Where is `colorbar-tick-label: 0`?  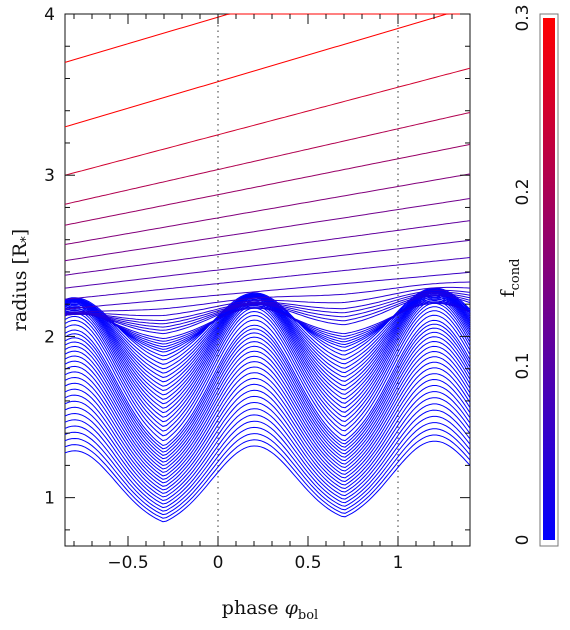
colorbar-tick-label: 0 is located at coordinates (523, 540).